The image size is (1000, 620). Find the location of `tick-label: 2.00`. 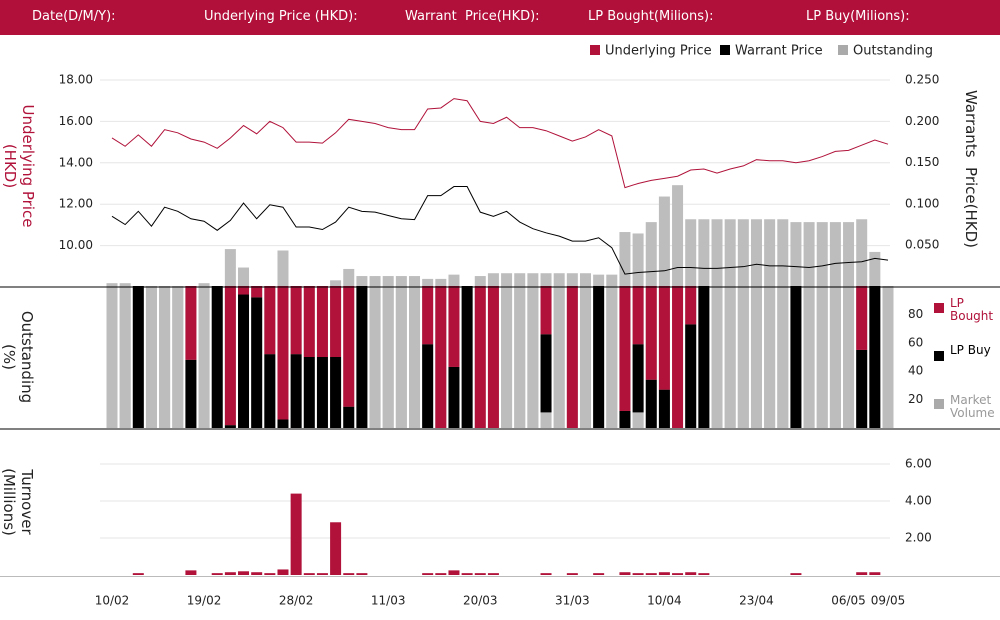

tick-label: 2.00 is located at coordinates (918, 538).